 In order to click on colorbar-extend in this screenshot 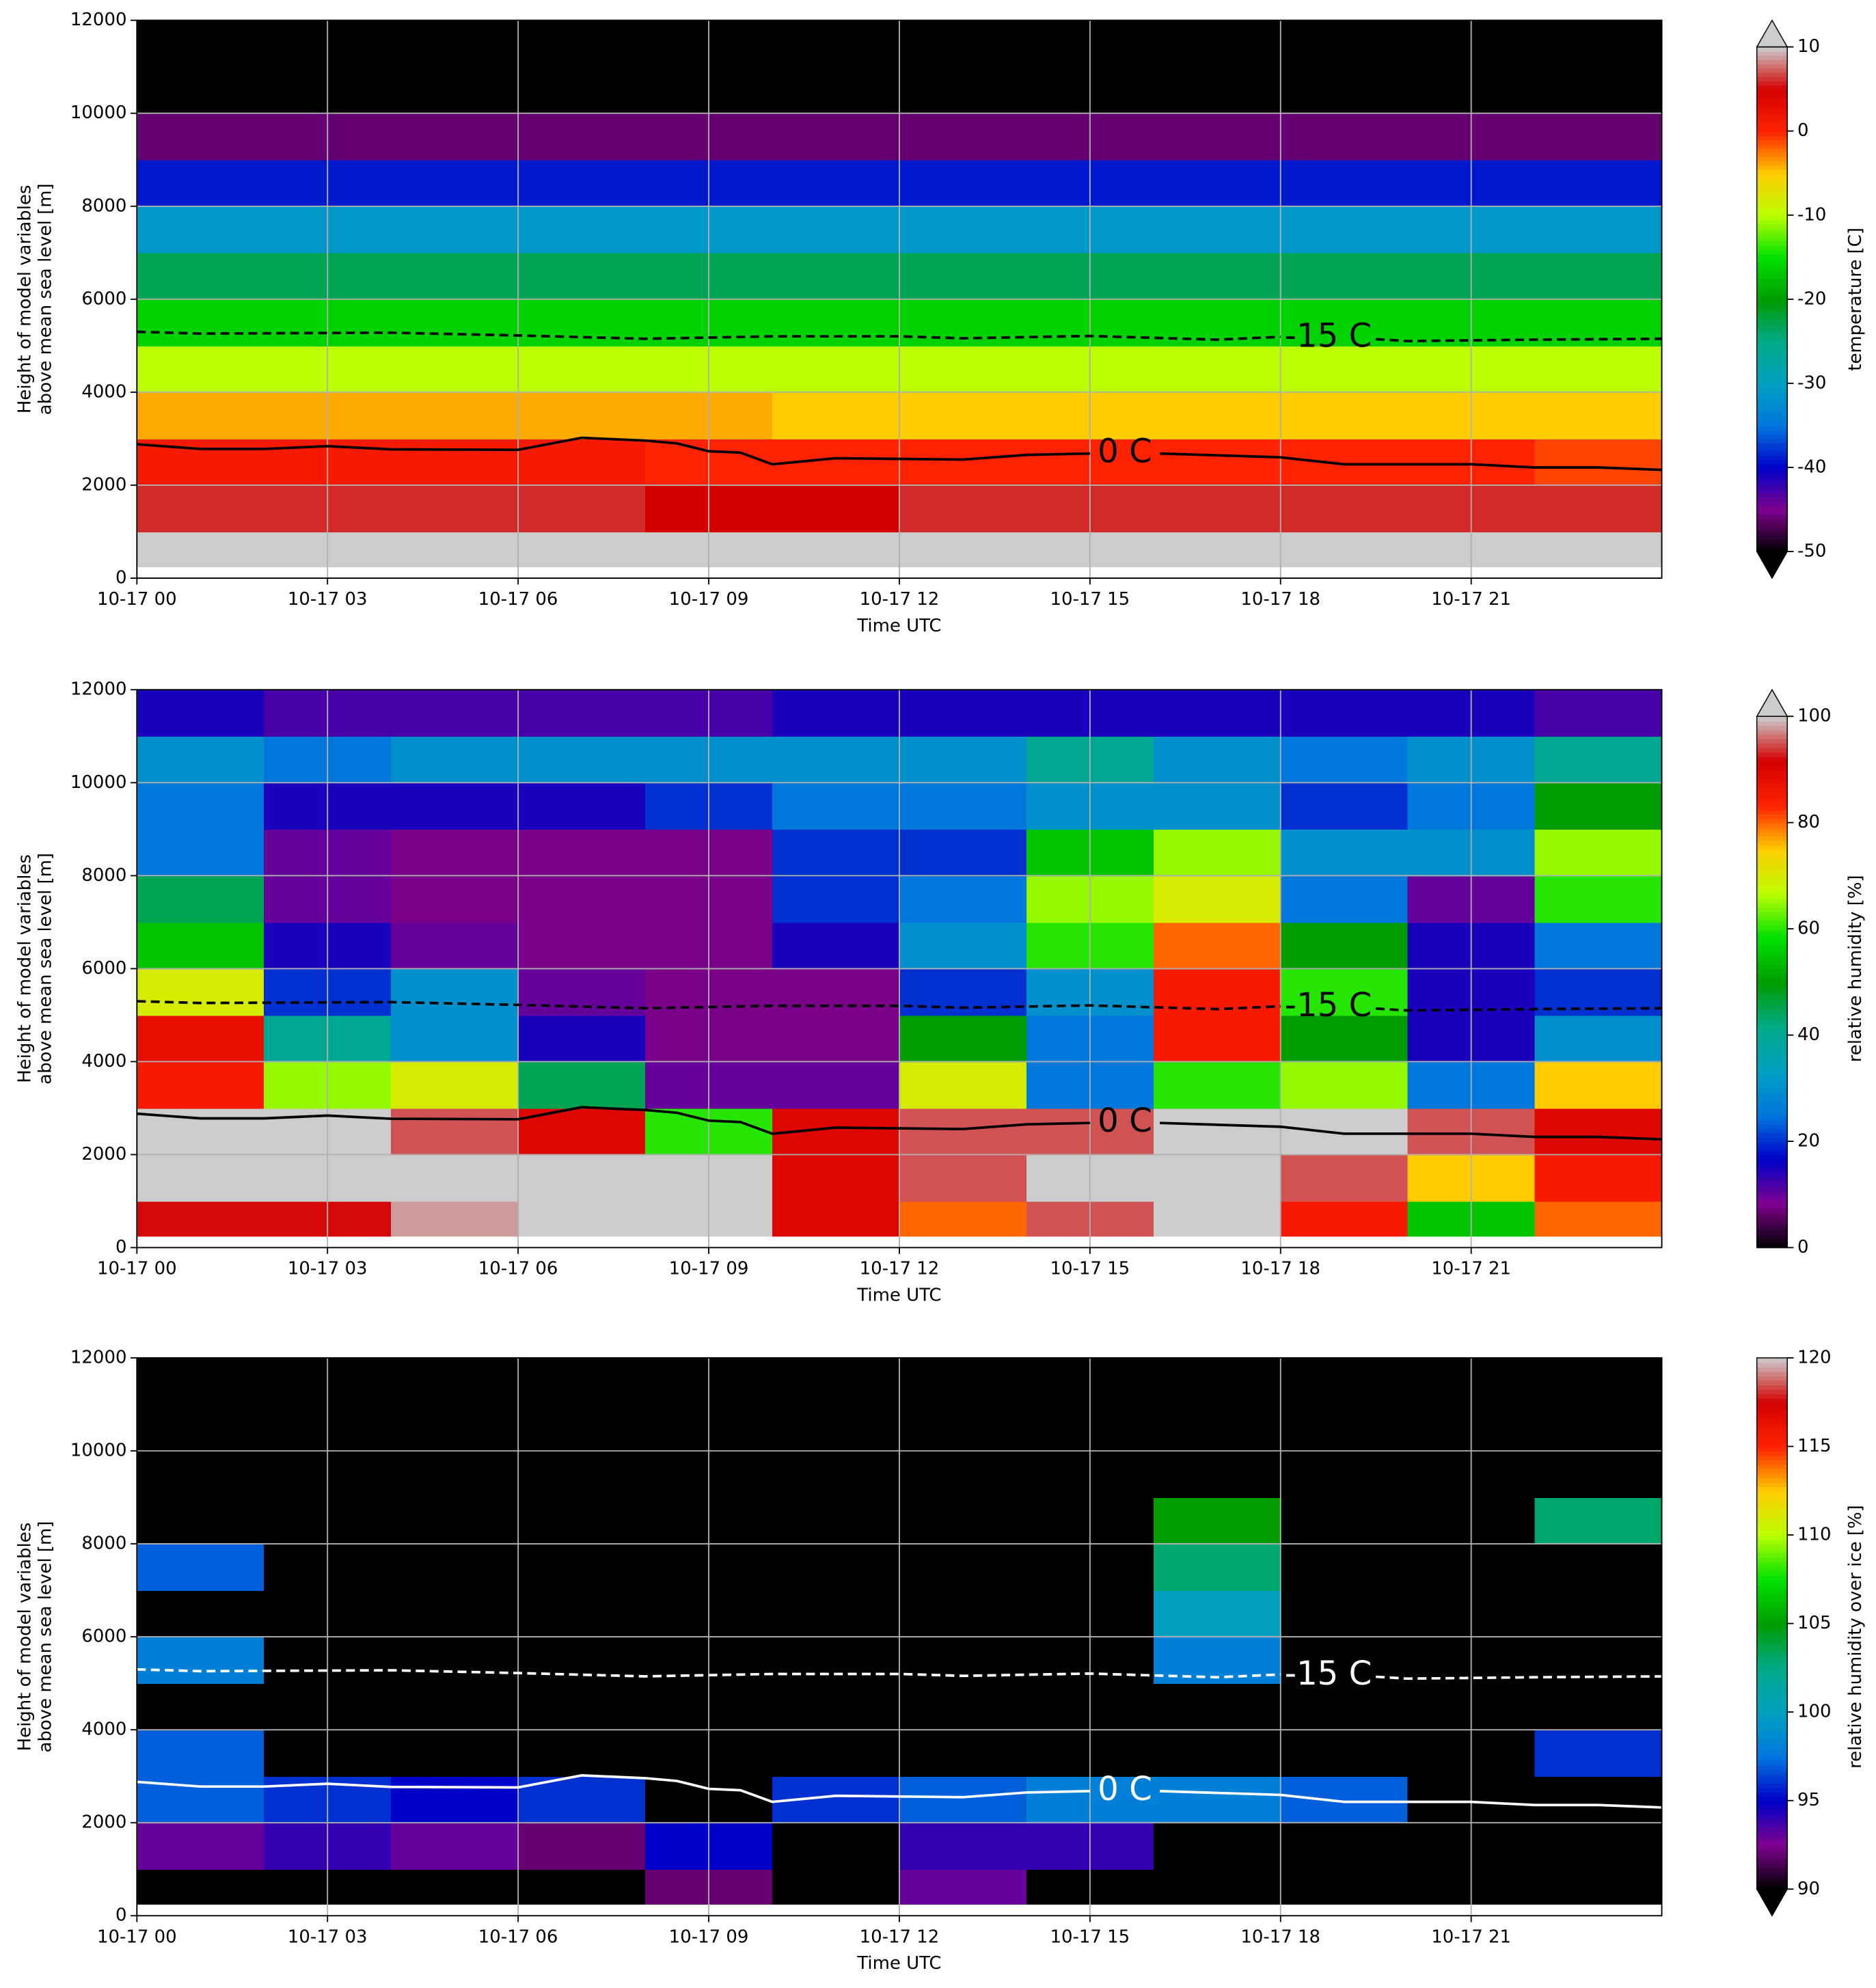, I will do `click(1772, 702)`.